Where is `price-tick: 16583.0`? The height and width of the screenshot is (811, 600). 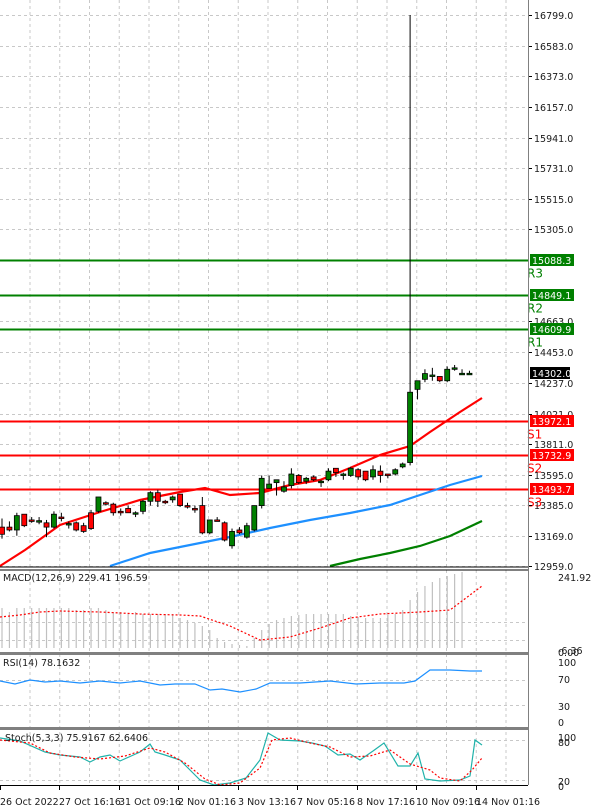 price-tick: 16583.0 is located at coordinates (553, 47).